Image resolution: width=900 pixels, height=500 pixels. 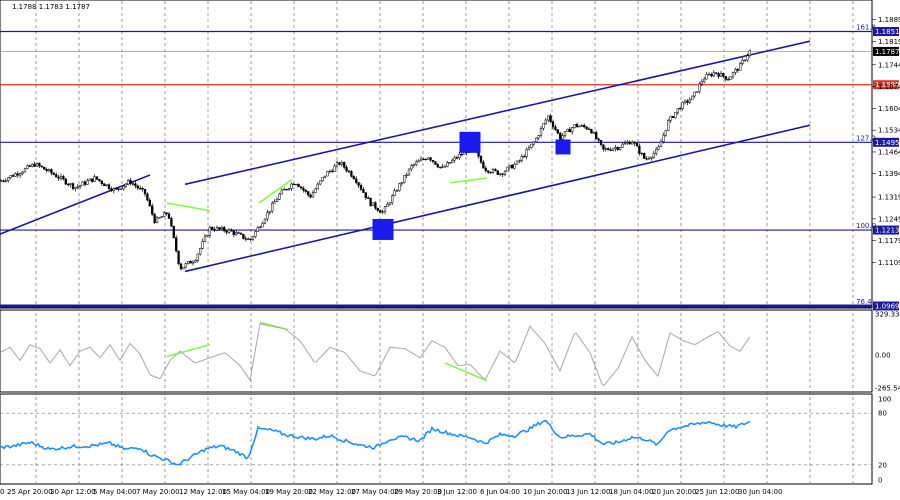 I want to click on price-tick-label: 1.1744, so click(x=889, y=65).